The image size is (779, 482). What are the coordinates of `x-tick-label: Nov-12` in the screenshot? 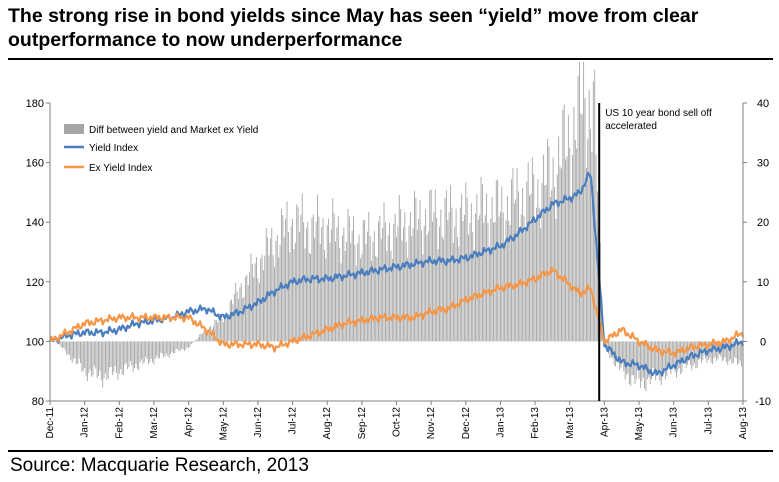 It's located at (431, 423).